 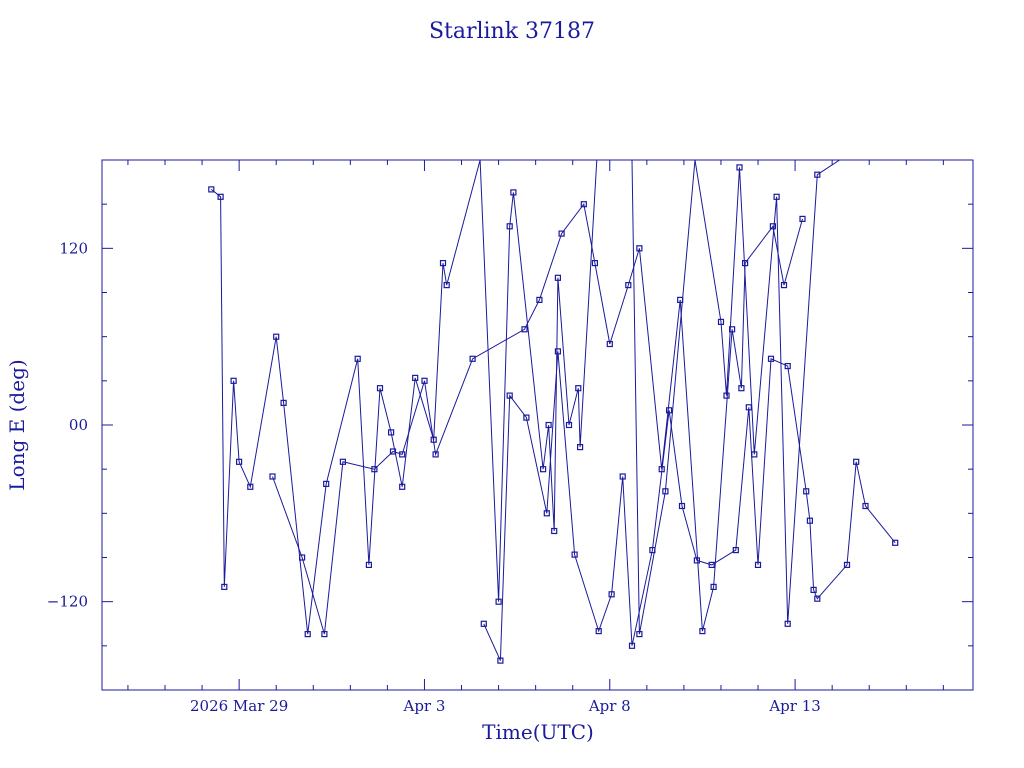 I want to click on x-axis-label: Time(UTC), so click(x=538, y=732).